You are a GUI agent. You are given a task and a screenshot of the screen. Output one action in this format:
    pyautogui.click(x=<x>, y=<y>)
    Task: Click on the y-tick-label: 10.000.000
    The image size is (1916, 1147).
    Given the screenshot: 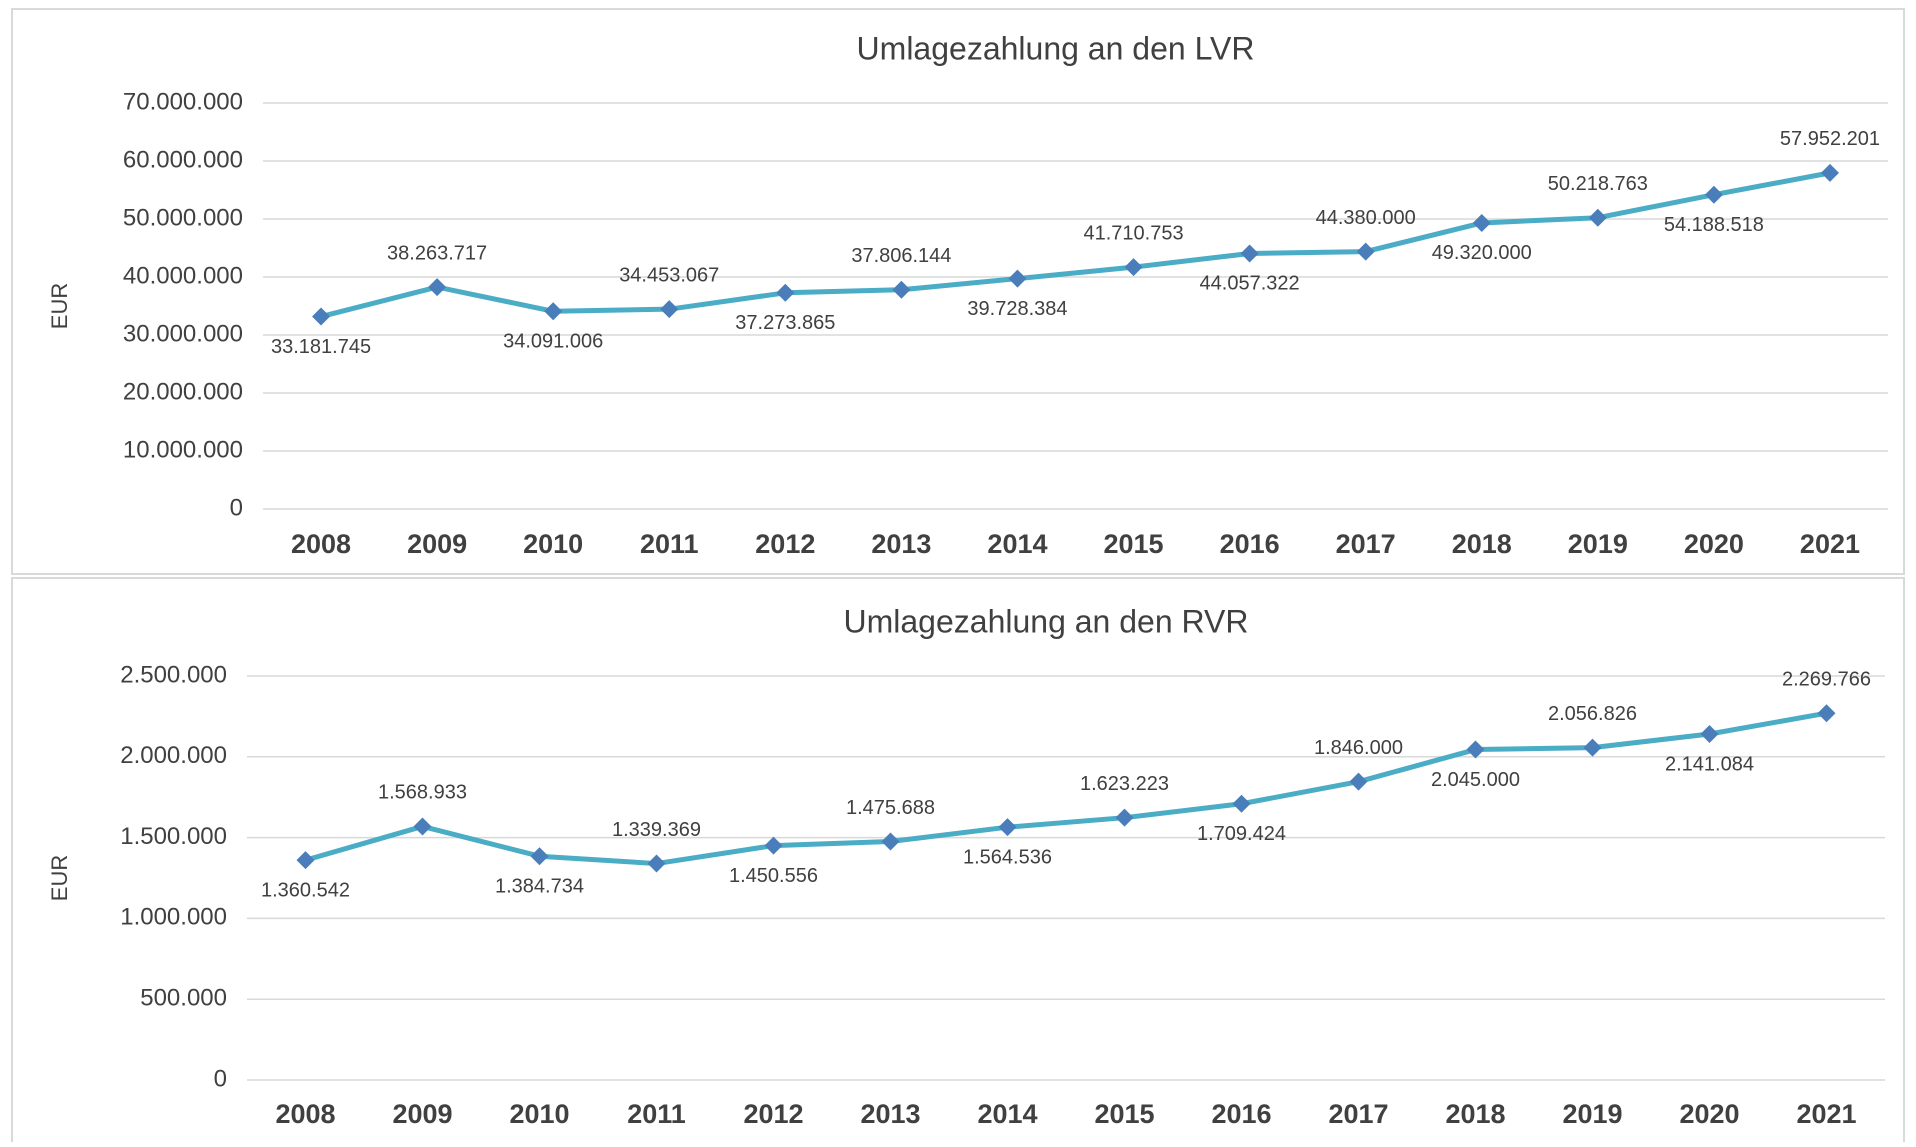 What is the action you would take?
    pyautogui.click(x=183, y=449)
    